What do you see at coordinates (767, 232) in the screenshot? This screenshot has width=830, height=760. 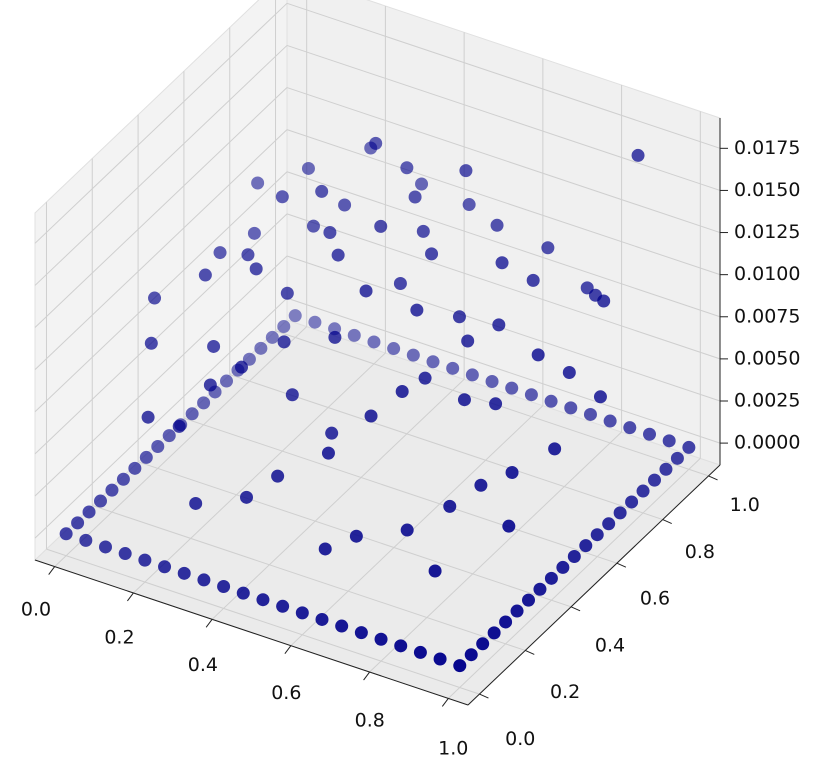 I see `z-tick-label: 0.0125` at bounding box center [767, 232].